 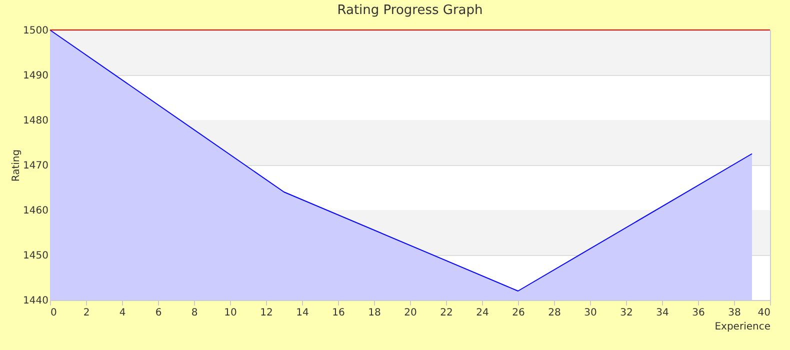 I want to click on y-tick-label: 1490, so click(x=35, y=76).